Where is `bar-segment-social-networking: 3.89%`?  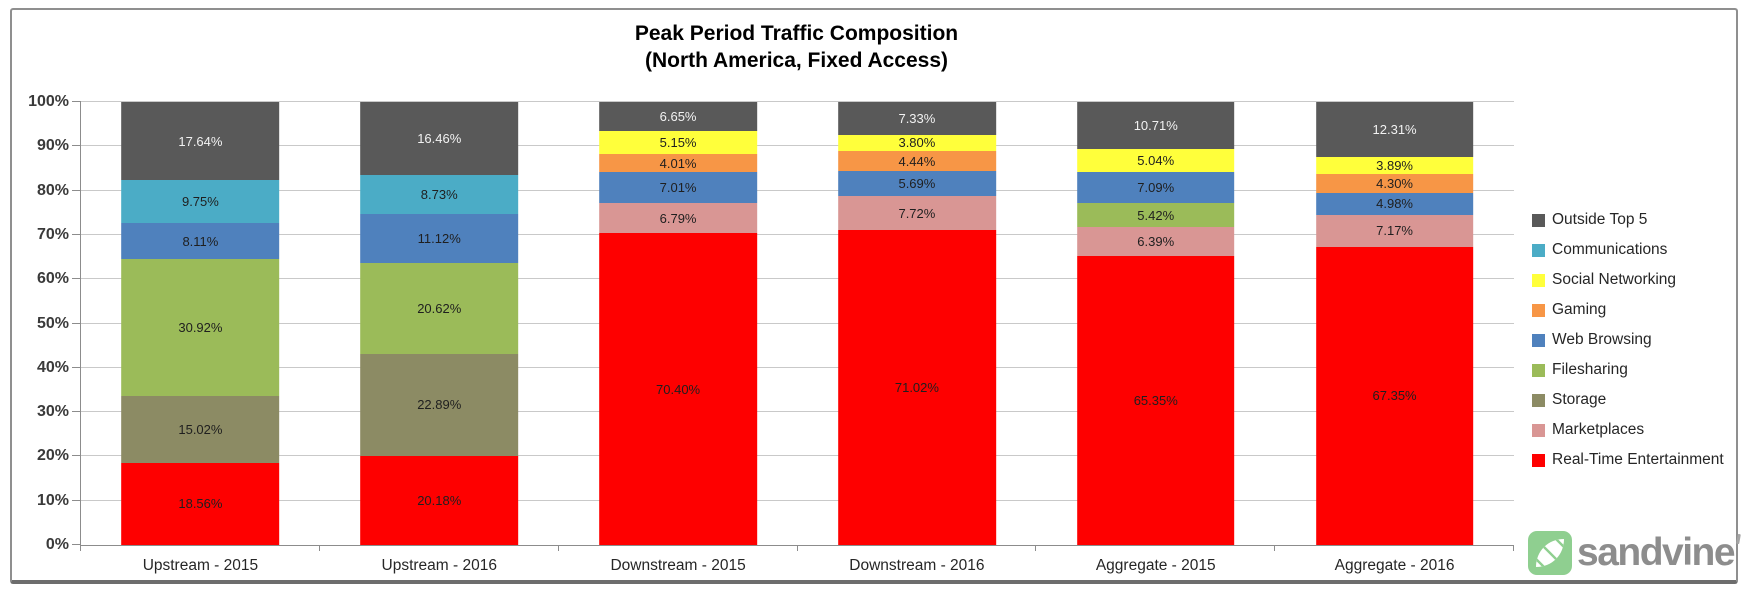
bar-segment-social-networking: 3.89% is located at coordinates (1394, 165).